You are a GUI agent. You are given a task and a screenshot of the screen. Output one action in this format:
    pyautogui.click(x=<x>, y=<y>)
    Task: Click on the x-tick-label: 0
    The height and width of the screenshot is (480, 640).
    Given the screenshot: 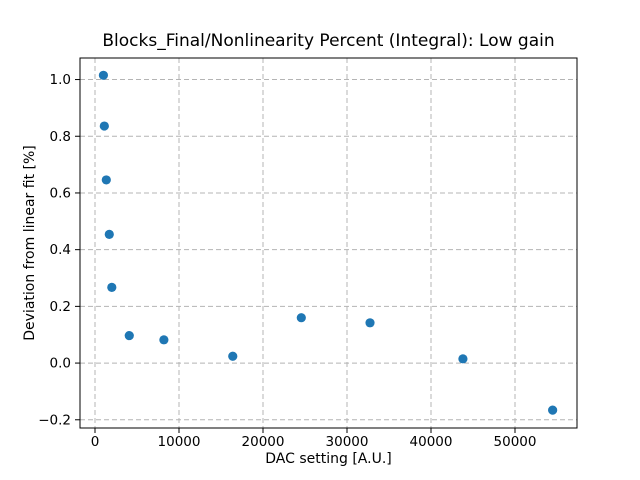 What is the action you would take?
    pyautogui.click(x=95, y=442)
    